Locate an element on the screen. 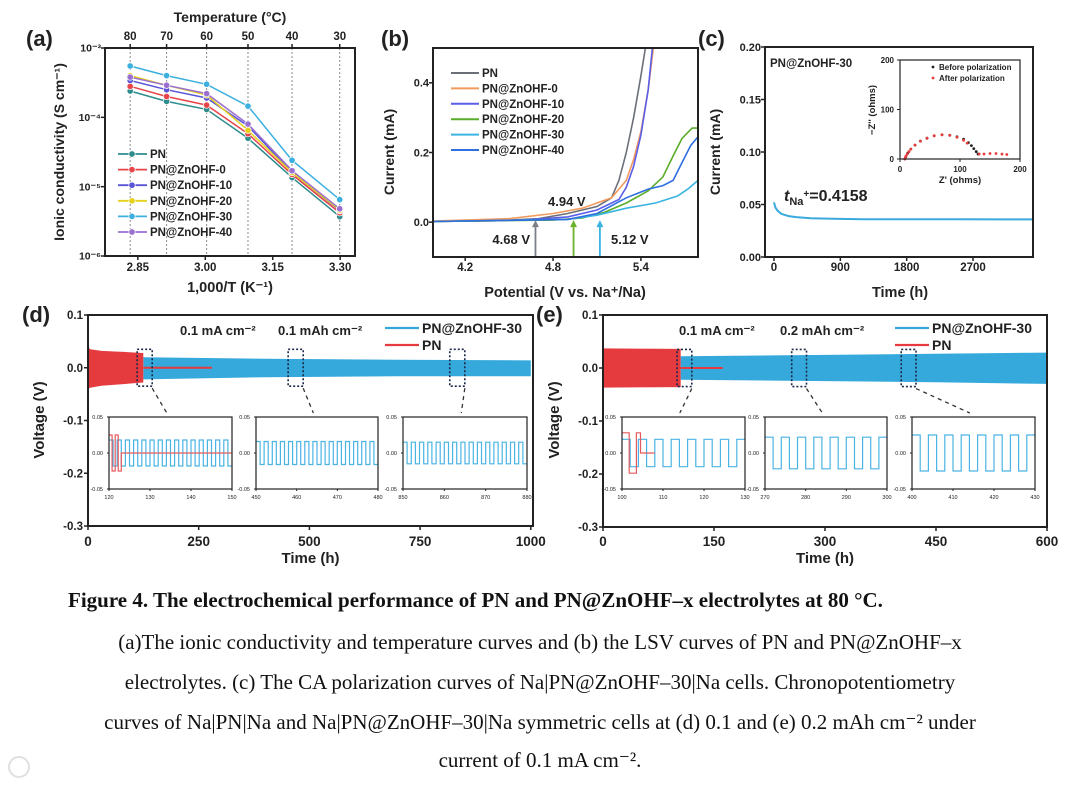 The width and height of the screenshot is (1080, 788). inset-x-tick-label: 460 is located at coordinates (296, 498).